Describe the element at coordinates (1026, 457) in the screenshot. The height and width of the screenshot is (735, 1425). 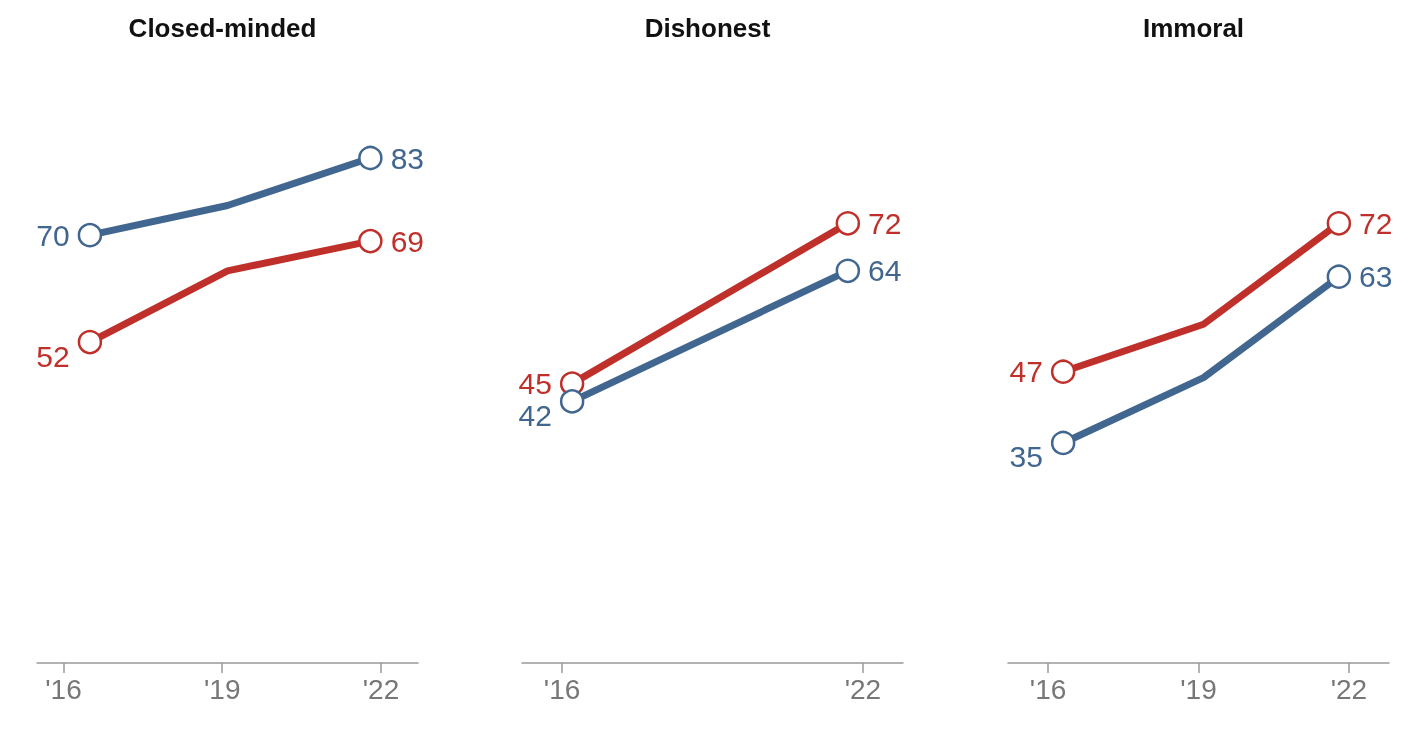
I see `data-label: 35` at that location.